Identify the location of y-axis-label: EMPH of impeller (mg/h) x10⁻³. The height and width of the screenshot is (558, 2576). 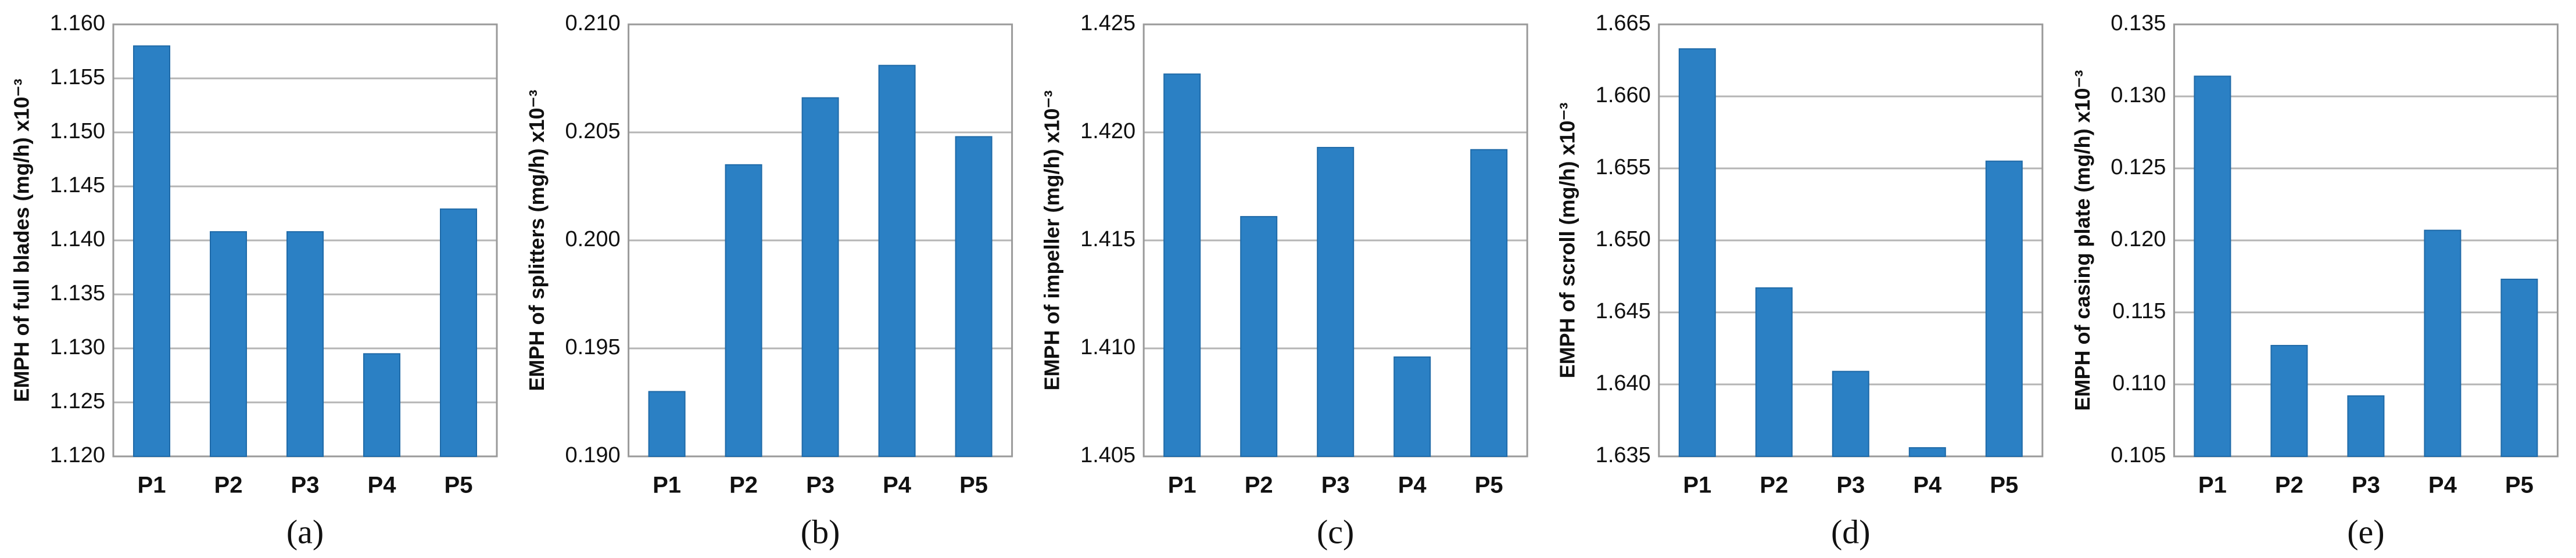
(1052, 240).